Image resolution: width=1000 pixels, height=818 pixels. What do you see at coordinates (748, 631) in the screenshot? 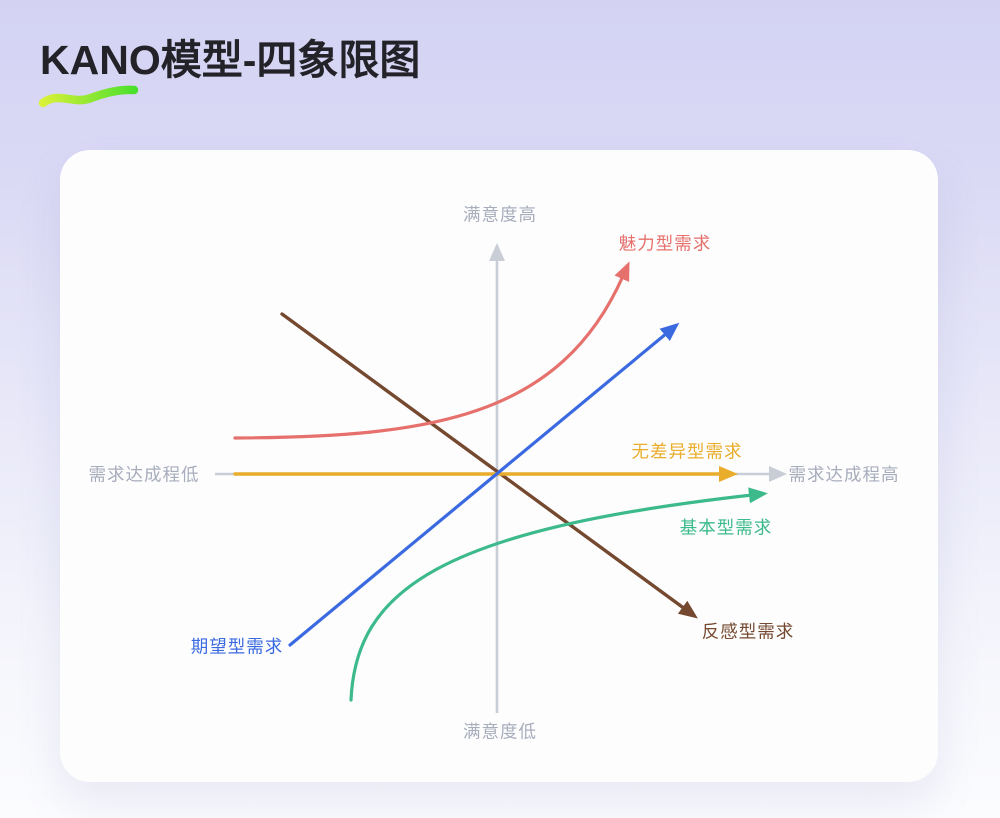
I see `reverse-needs-label: 反感型需求` at bounding box center [748, 631].